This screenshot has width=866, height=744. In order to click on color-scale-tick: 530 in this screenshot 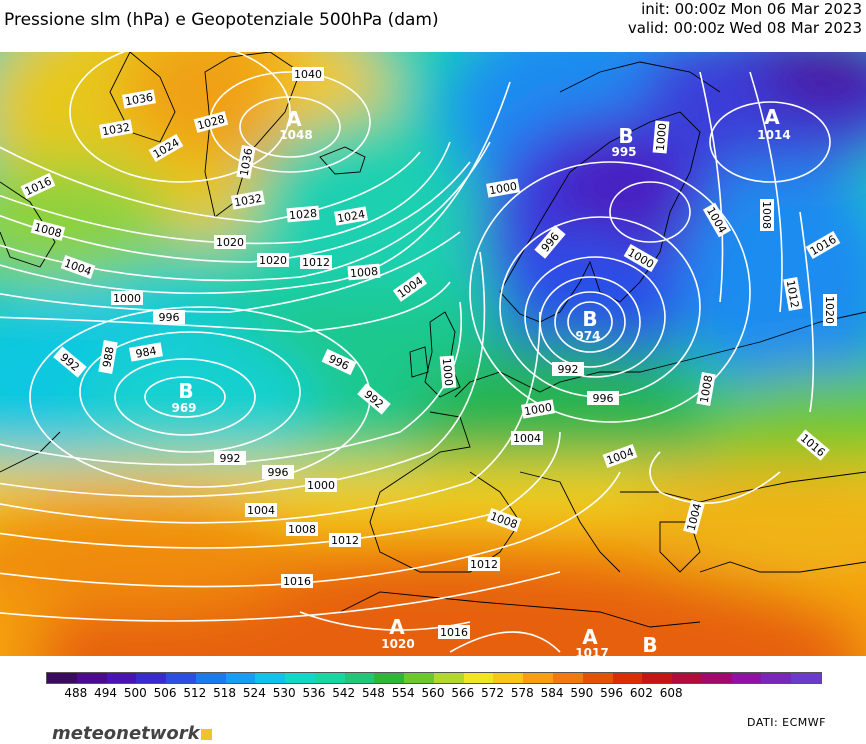, I will do `click(284, 693)`.